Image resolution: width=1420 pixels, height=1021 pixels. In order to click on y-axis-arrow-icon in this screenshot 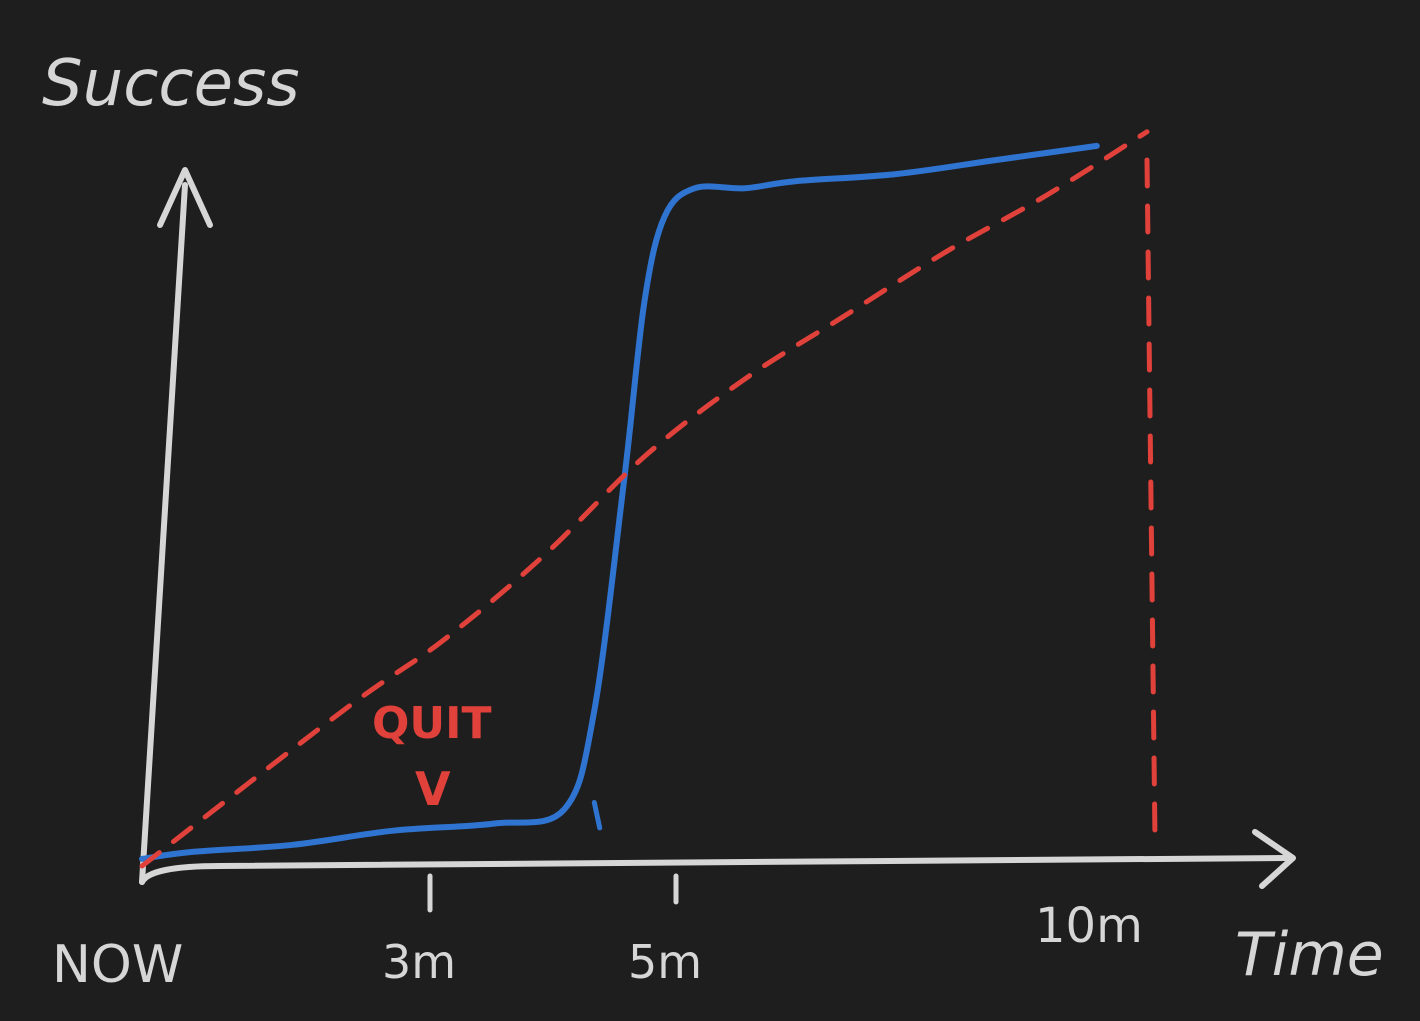, I will do `click(185, 197)`.